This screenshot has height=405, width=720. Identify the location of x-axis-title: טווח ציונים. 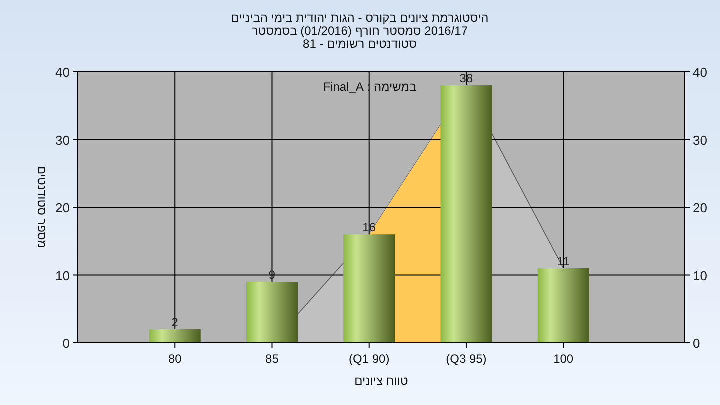
(381, 381).